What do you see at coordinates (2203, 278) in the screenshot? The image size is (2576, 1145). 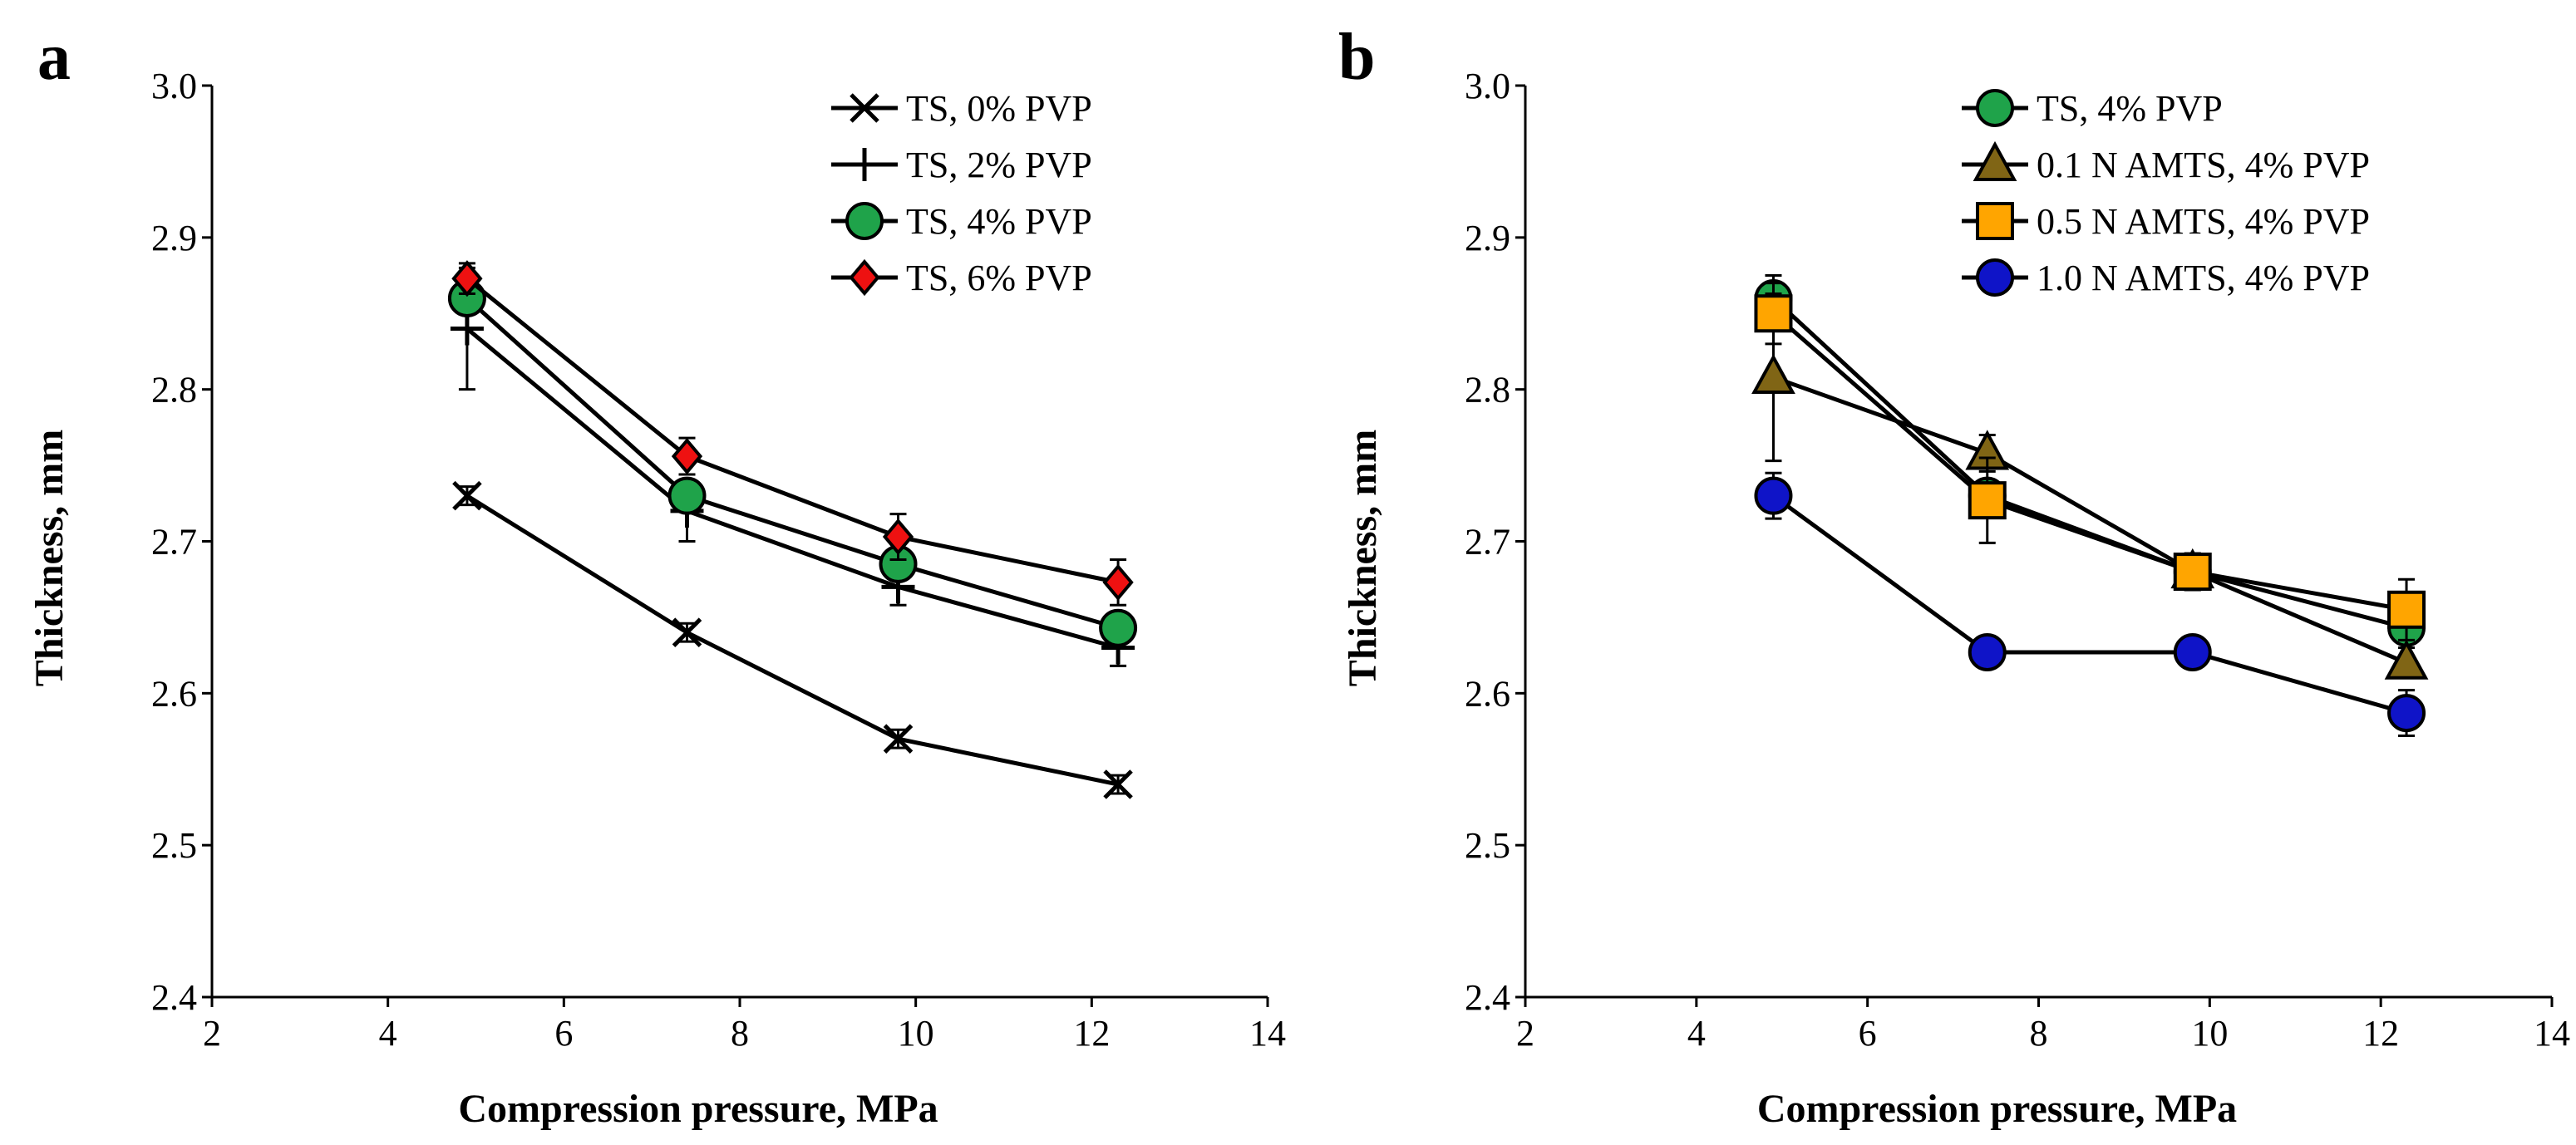 I see `legend-label: 1.0 N AMTS, 4% PVP` at bounding box center [2203, 278].